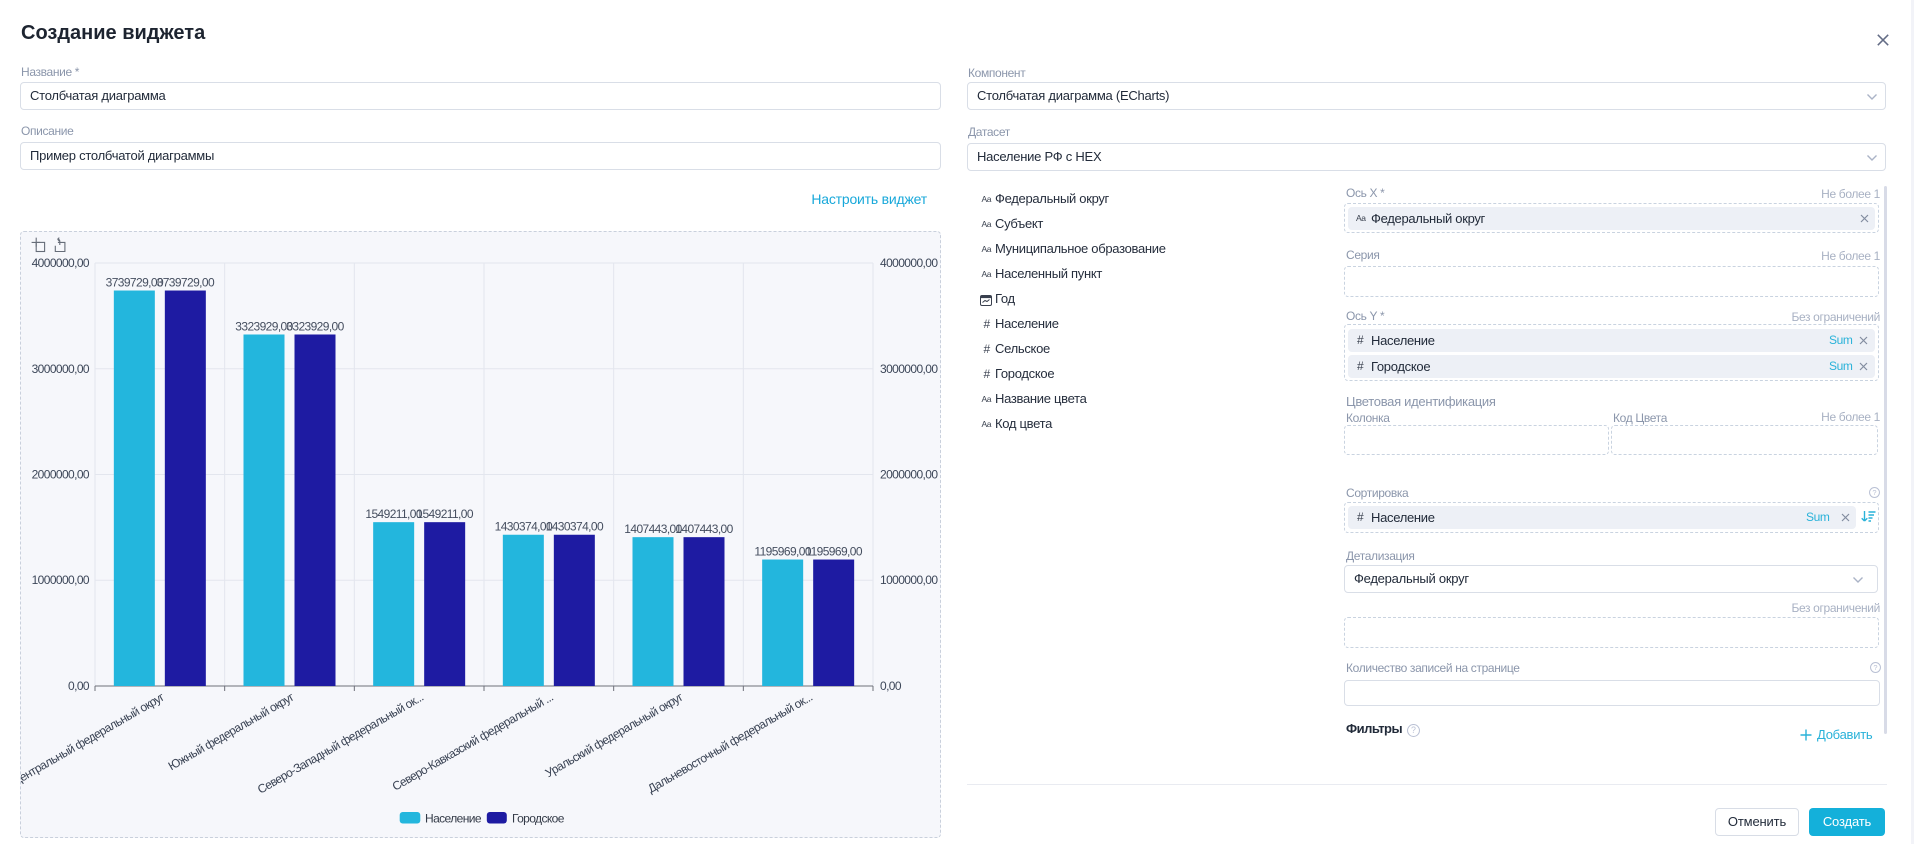 The height and width of the screenshot is (844, 1914). Describe the element at coordinates (538, 819) in the screenshot. I see `svg-text: Городское` at that location.